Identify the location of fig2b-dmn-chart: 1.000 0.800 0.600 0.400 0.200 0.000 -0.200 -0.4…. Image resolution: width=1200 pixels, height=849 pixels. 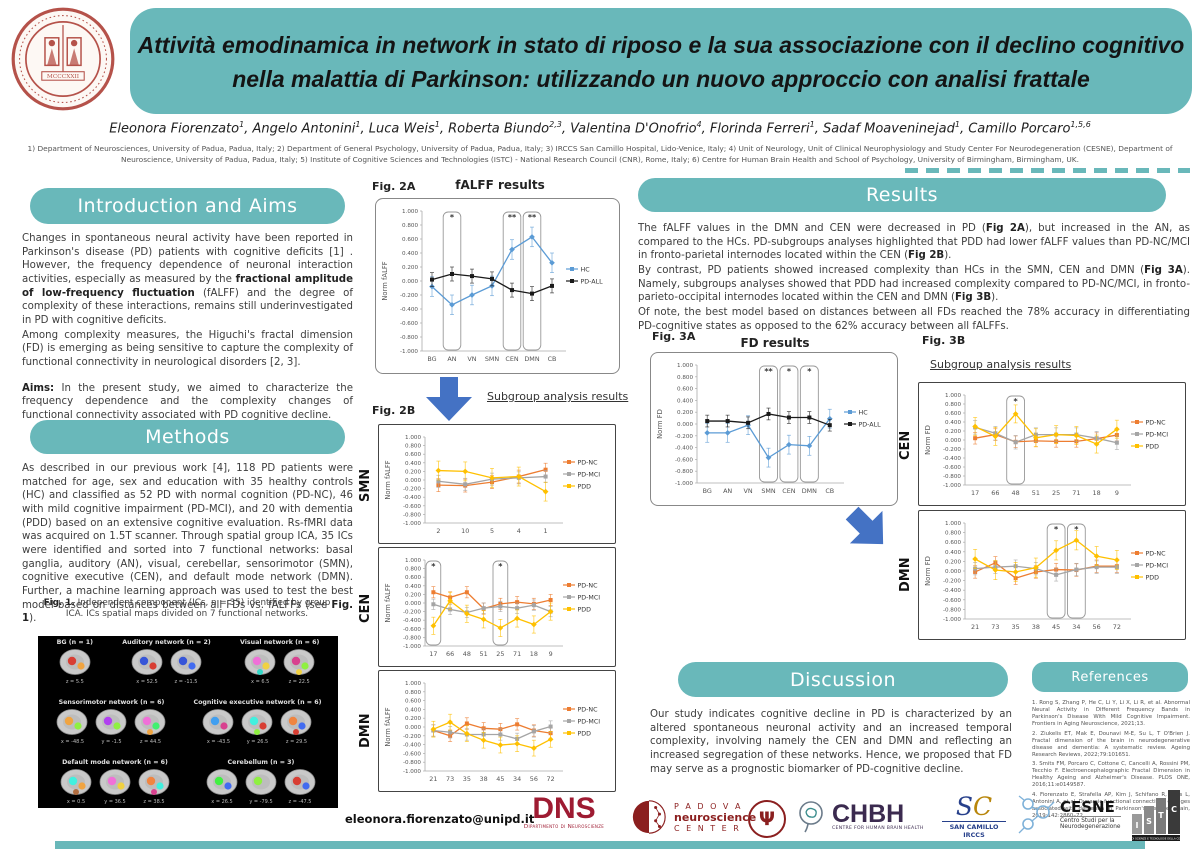
(492, 732).